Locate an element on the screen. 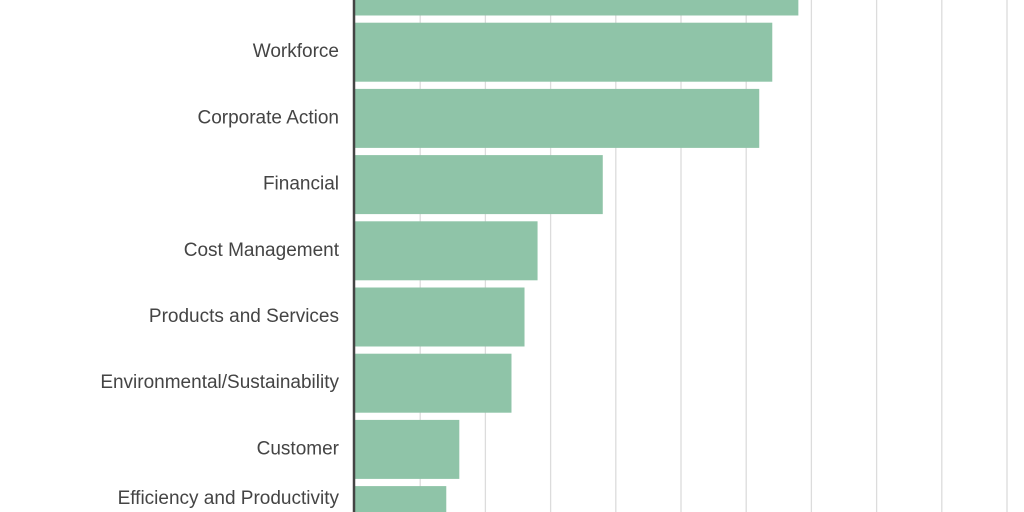 This screenshot has height=512, width=1024. category-label: Financial is located at coordinates (301, 184).